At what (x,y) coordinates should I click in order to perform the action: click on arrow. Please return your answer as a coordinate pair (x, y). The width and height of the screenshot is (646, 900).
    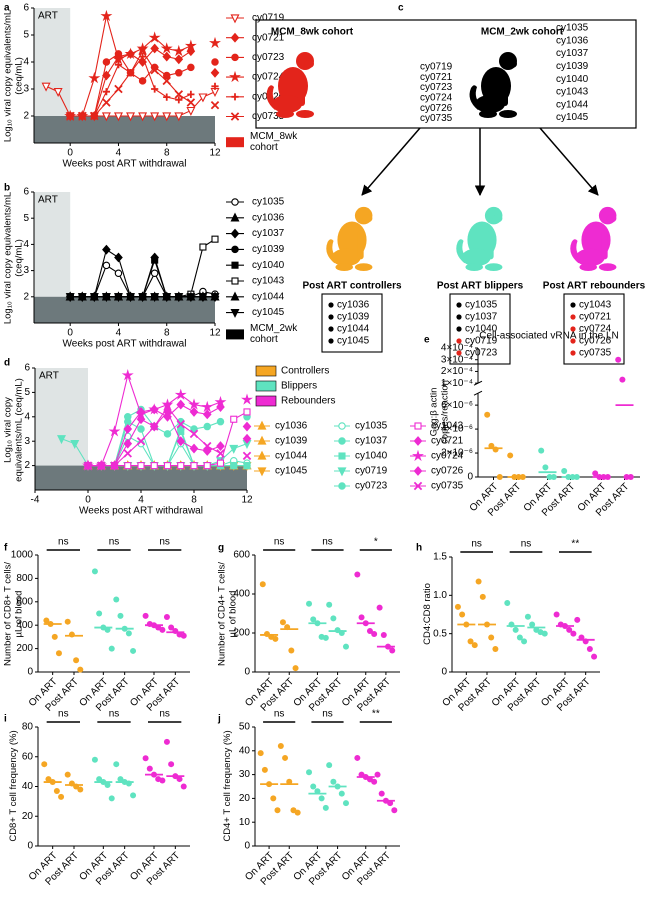
    Looking at the image, I should click on (391, 161).